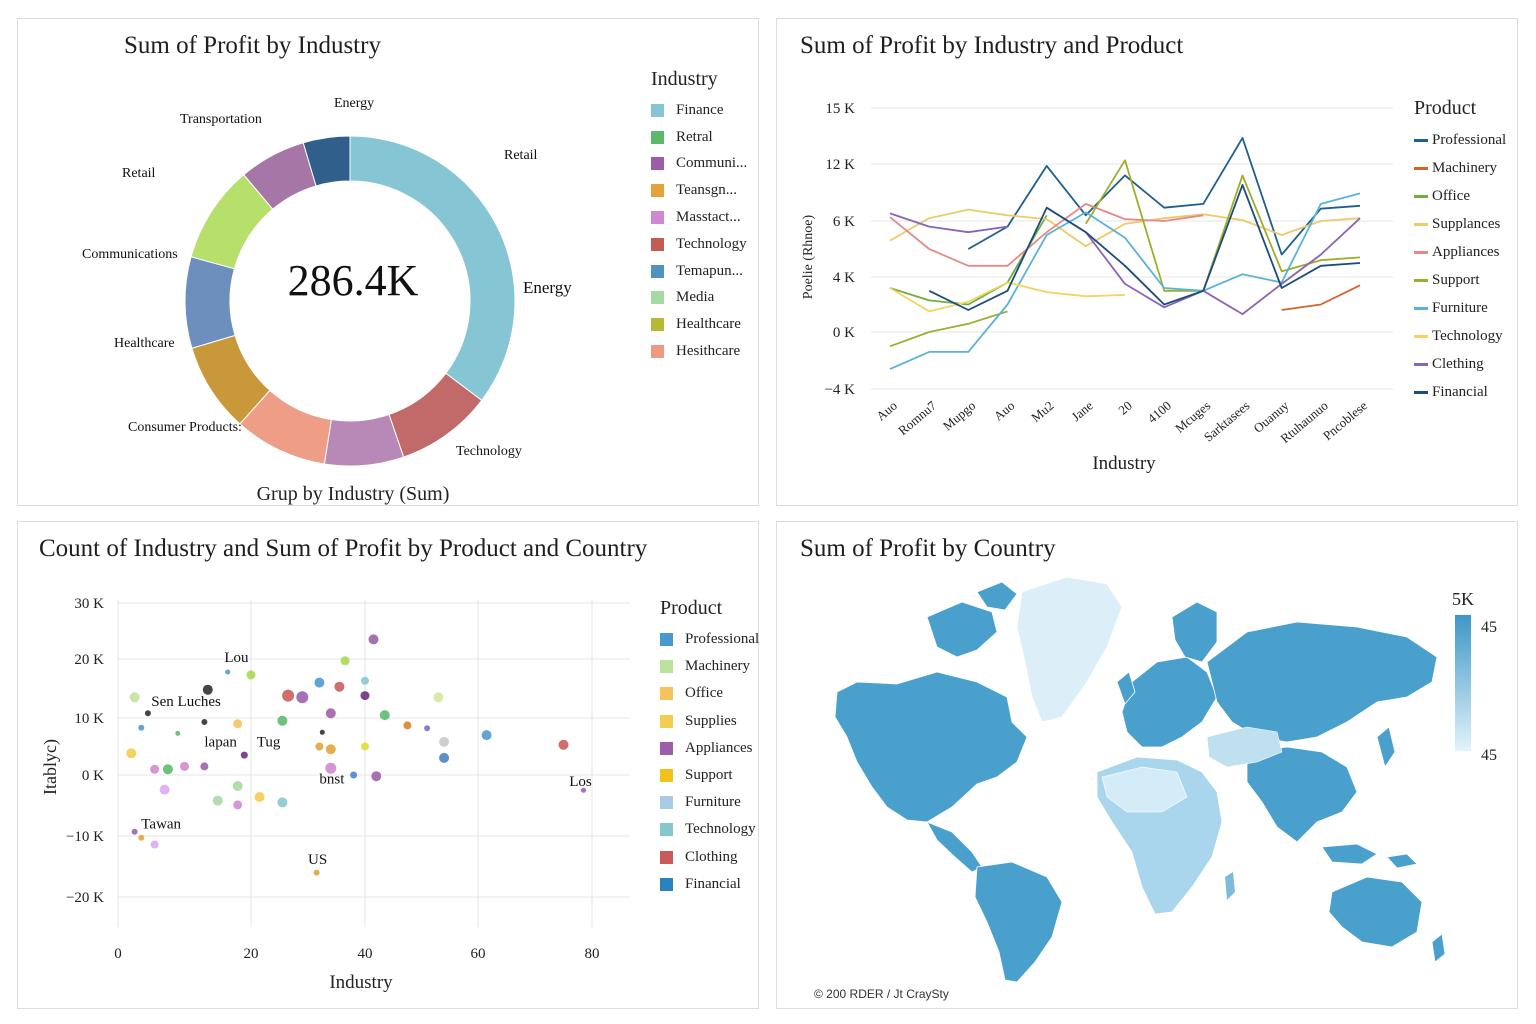 The image size is (1536, 1024). What do you see at coordinates (992, 45) in the screenshot?
I see `line-title: Sum of Profit by Industry and Product` at bounding box center [992, 45].